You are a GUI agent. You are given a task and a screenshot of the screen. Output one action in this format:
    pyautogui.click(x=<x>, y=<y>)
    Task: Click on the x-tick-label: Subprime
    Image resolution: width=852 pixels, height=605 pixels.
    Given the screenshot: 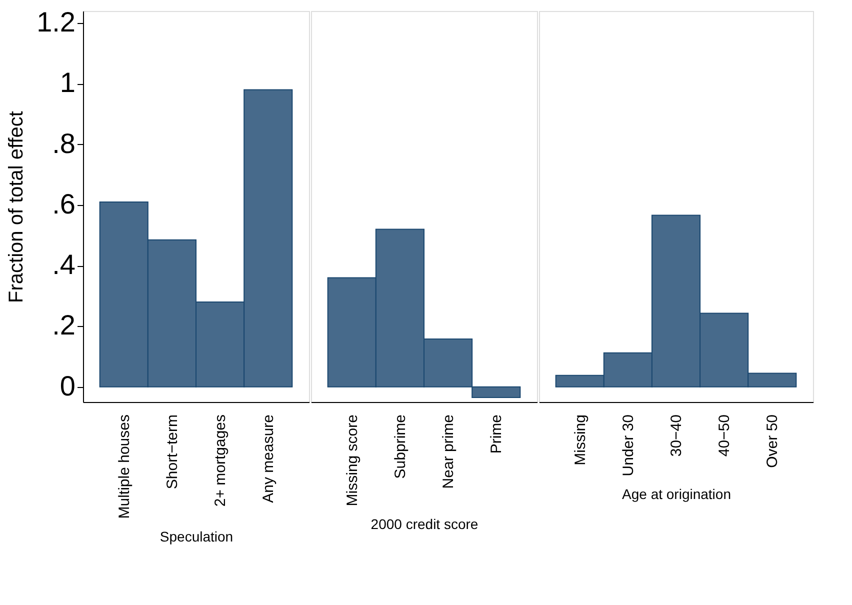 What is the action you would take?
    pyautogui.click(x=400, y=446)
    